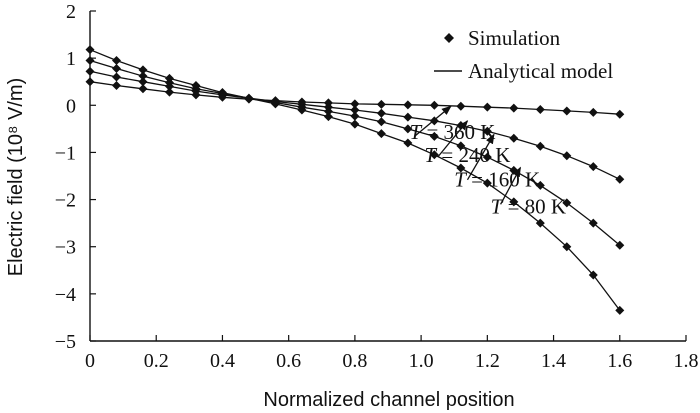 Image resolution: width=700 pixels, height=413 pixels. I want to click on annotation-label: T = 240 K, so click(467, 155).